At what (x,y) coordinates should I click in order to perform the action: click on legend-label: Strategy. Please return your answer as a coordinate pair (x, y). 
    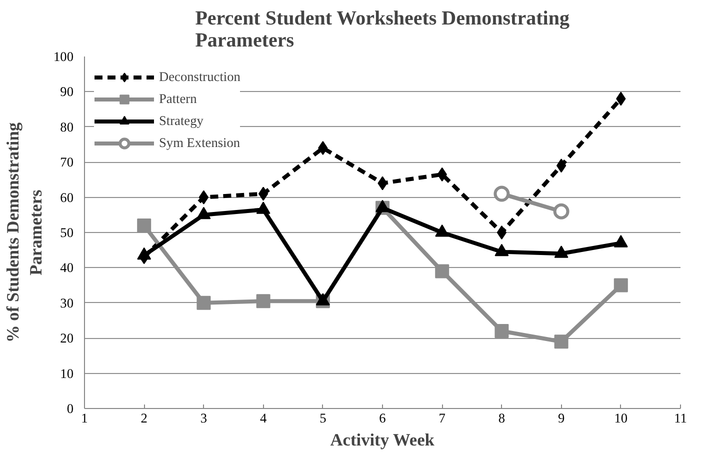
    Looking at the image, I should click on (181, 121).